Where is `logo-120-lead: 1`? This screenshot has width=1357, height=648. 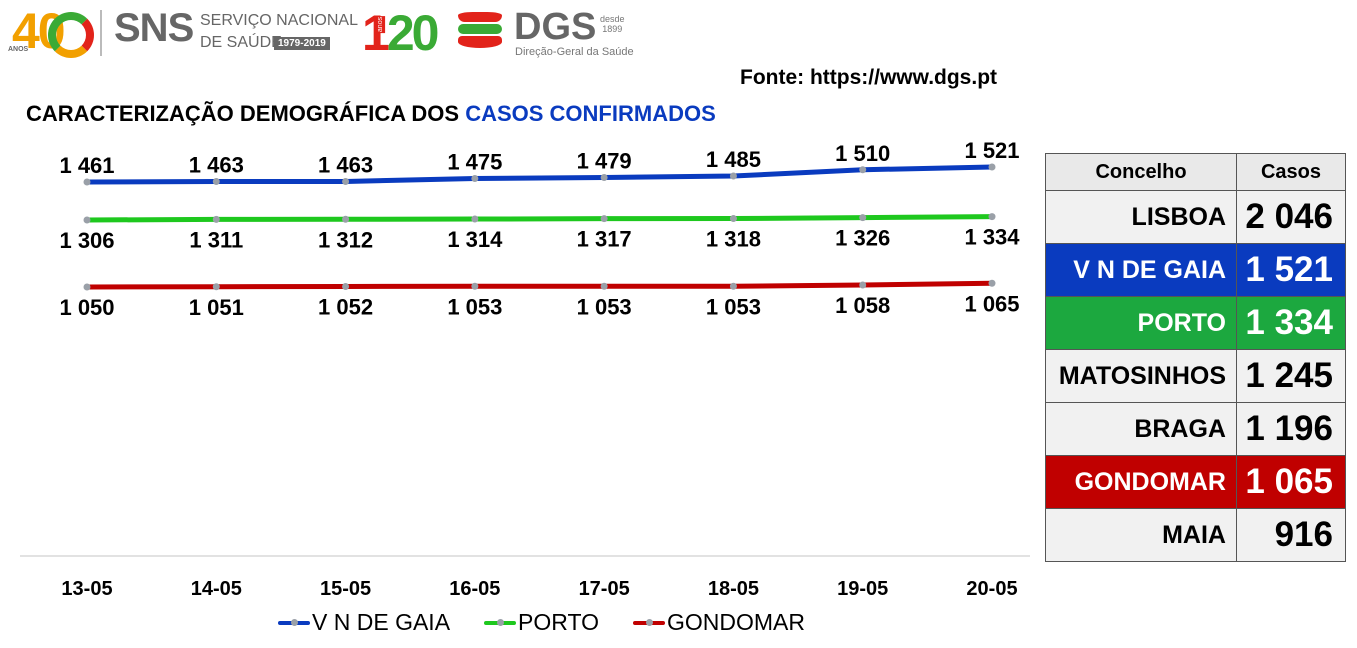 logo-120-lead: 1 is located at coordinates (376, 33).